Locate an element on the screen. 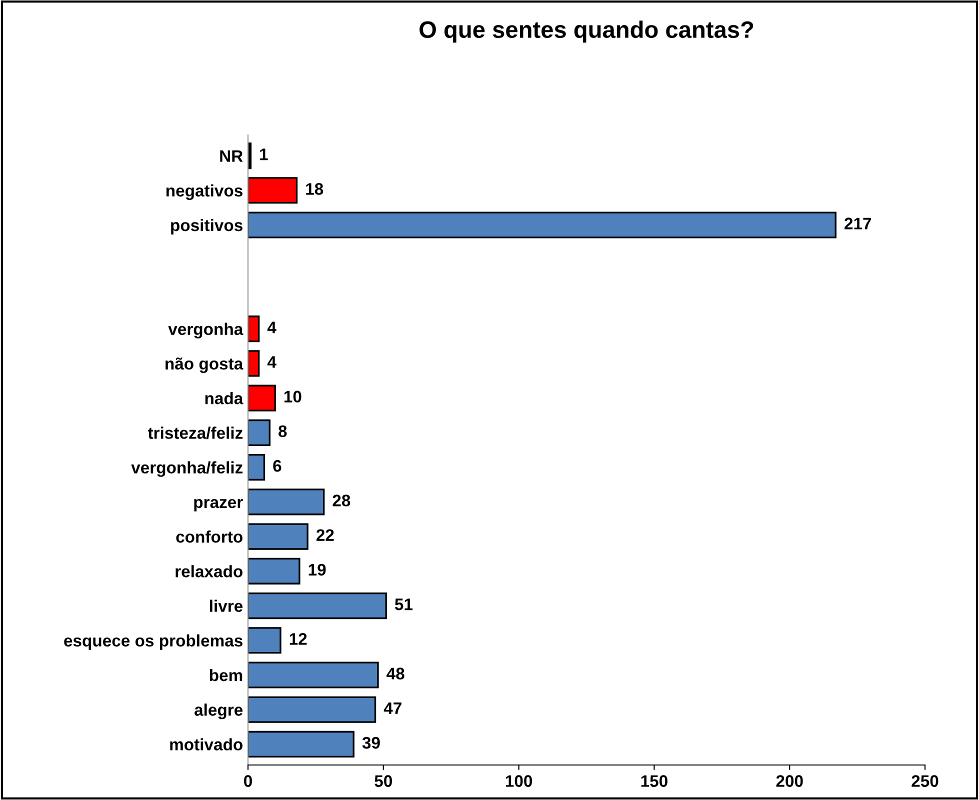 The image size is (979, 800). y-tick-label: motivado is located at coordinates (206, 744).